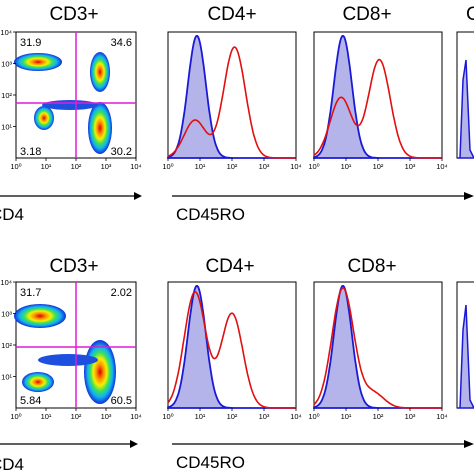 This screenshot has width=474, height=474. I want to click on panel-row2-partial, so click(465, 345).